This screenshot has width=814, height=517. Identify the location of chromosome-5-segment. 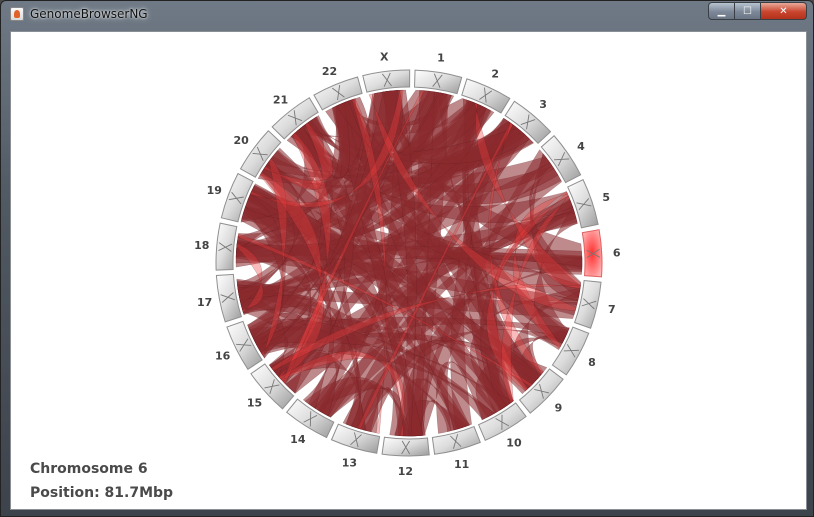
(583, 203).